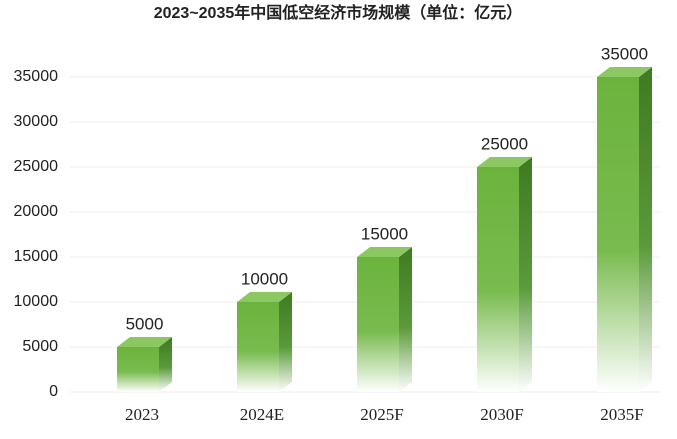  Describe the element at coordinates (264, 278) in the screenshot. I see `value-label: 10000` at that location.